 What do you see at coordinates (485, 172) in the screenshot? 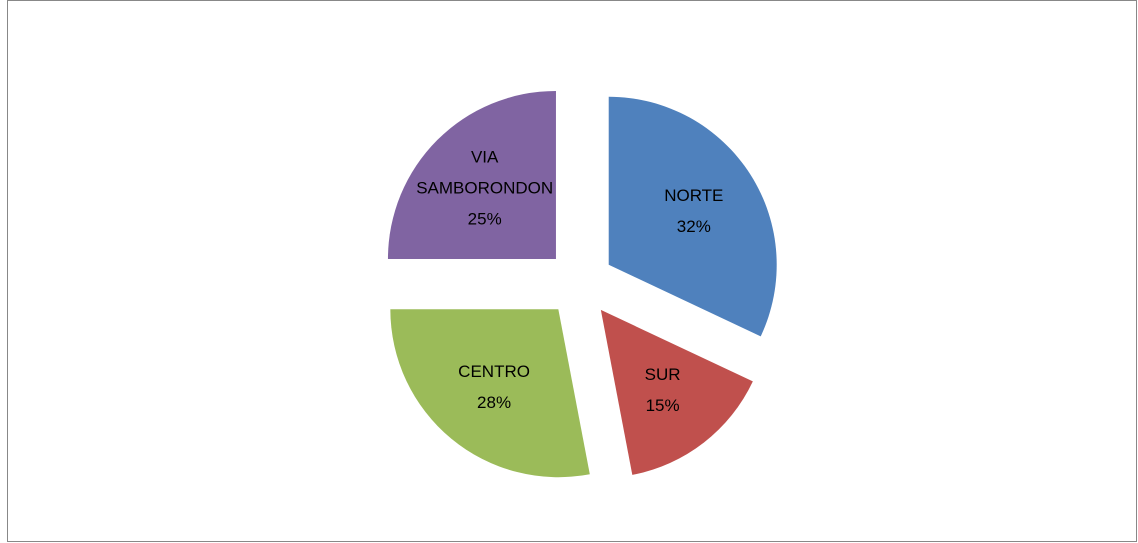
I see `slice-name: VIA SAMBORONDON` at bounding box center [485, 172].